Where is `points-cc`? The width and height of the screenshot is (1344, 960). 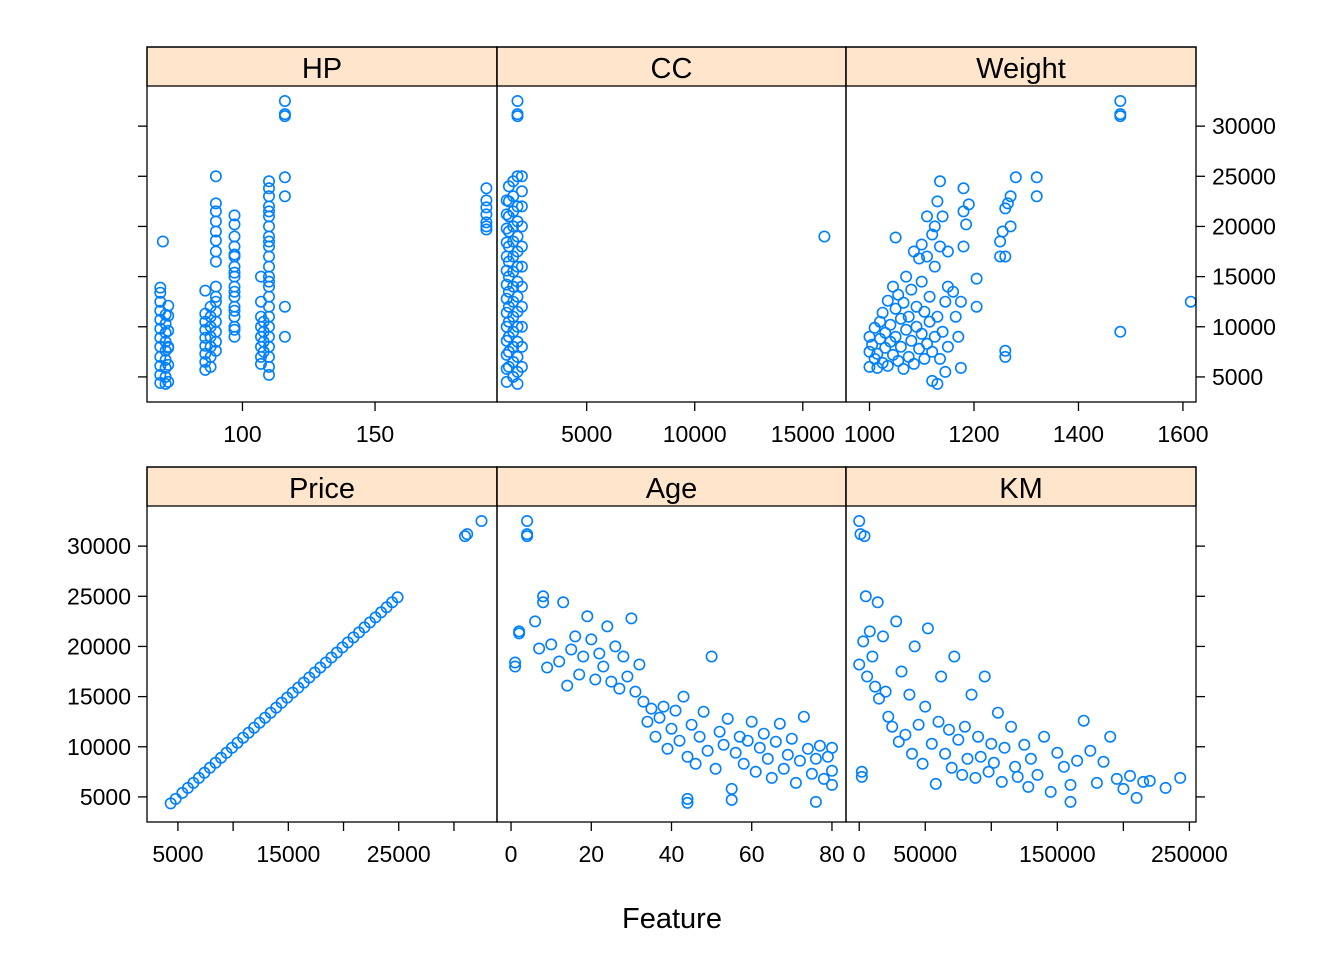 points-cc is located at coordinates (665, 242).